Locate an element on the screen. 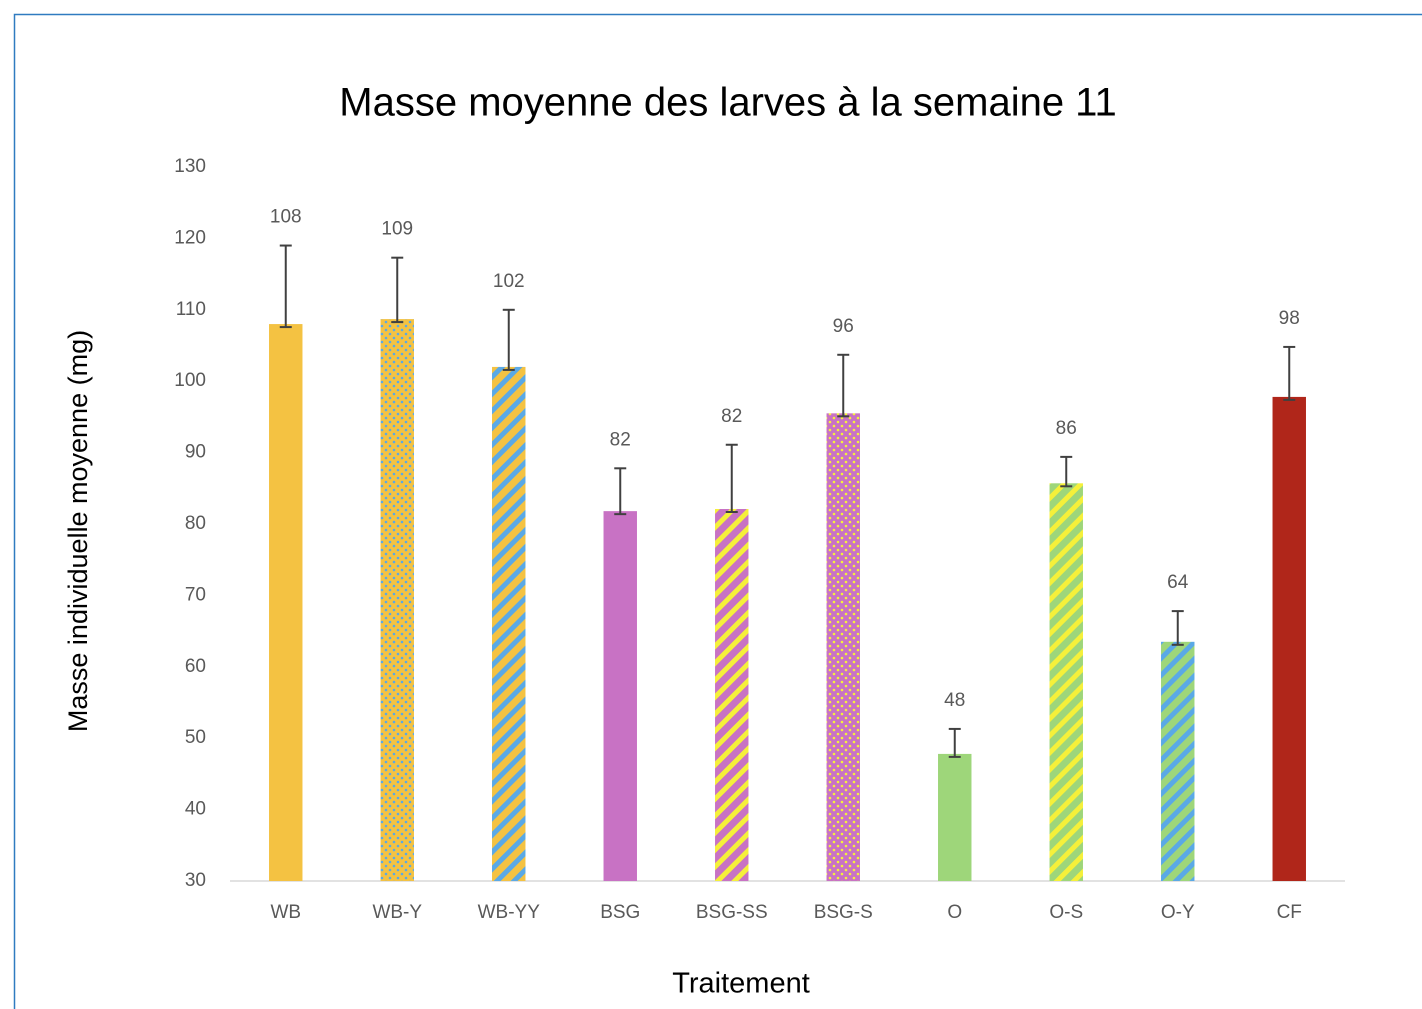 This screenshot has width=1422, height=1009. data-label: 48 is located at coordinates (954, 700).